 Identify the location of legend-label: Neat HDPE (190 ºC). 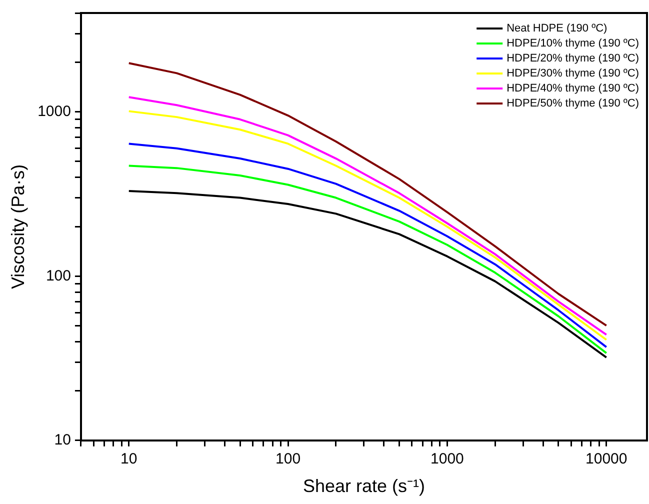
(557, 28).